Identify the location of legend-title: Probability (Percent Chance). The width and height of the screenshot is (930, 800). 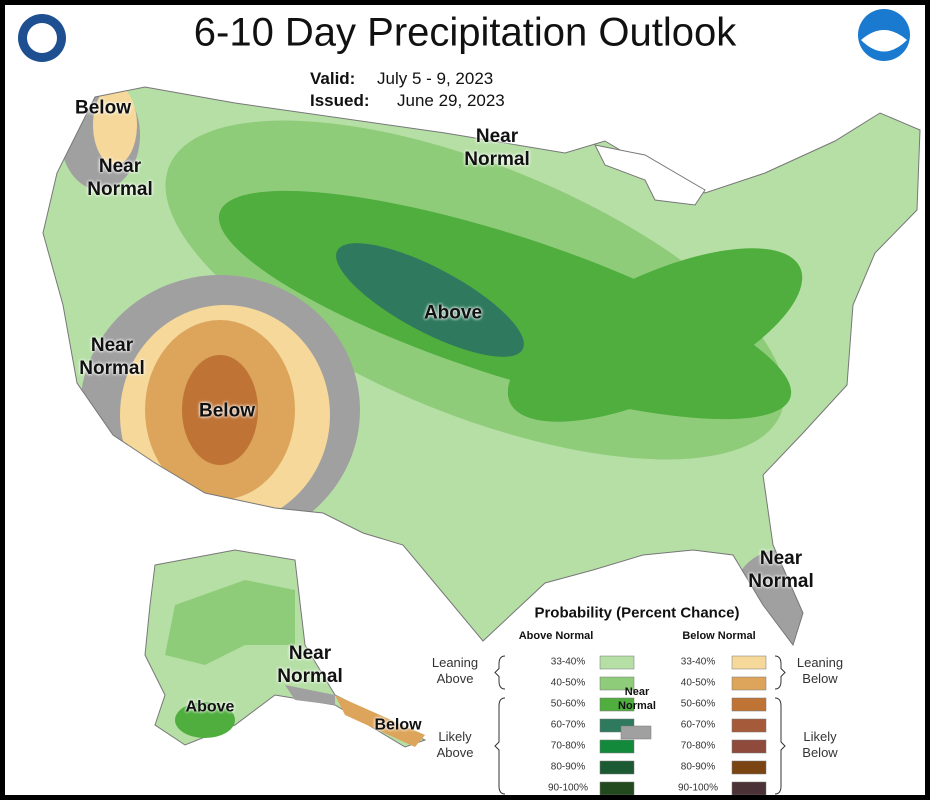
(637, 613).